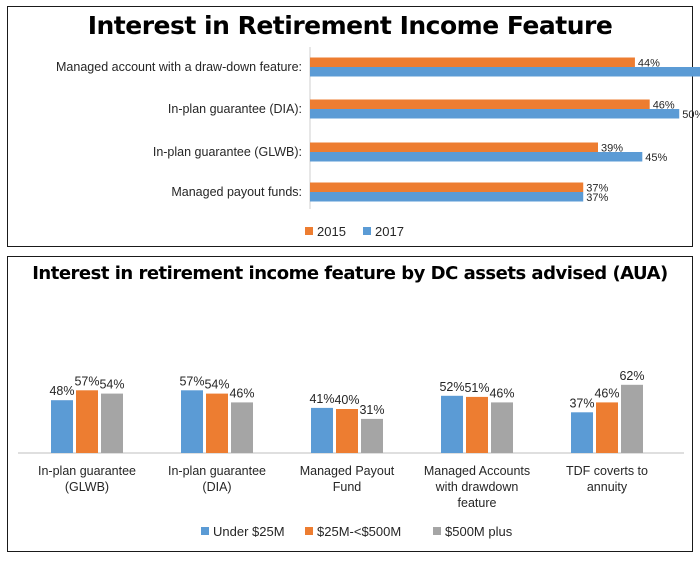 Image resolution: width=700 pixels, height=562 pixels. Describe the element at coordinates (359, 531) in the screenshot. I see `legend-label: $25M-<$500M` at that location.